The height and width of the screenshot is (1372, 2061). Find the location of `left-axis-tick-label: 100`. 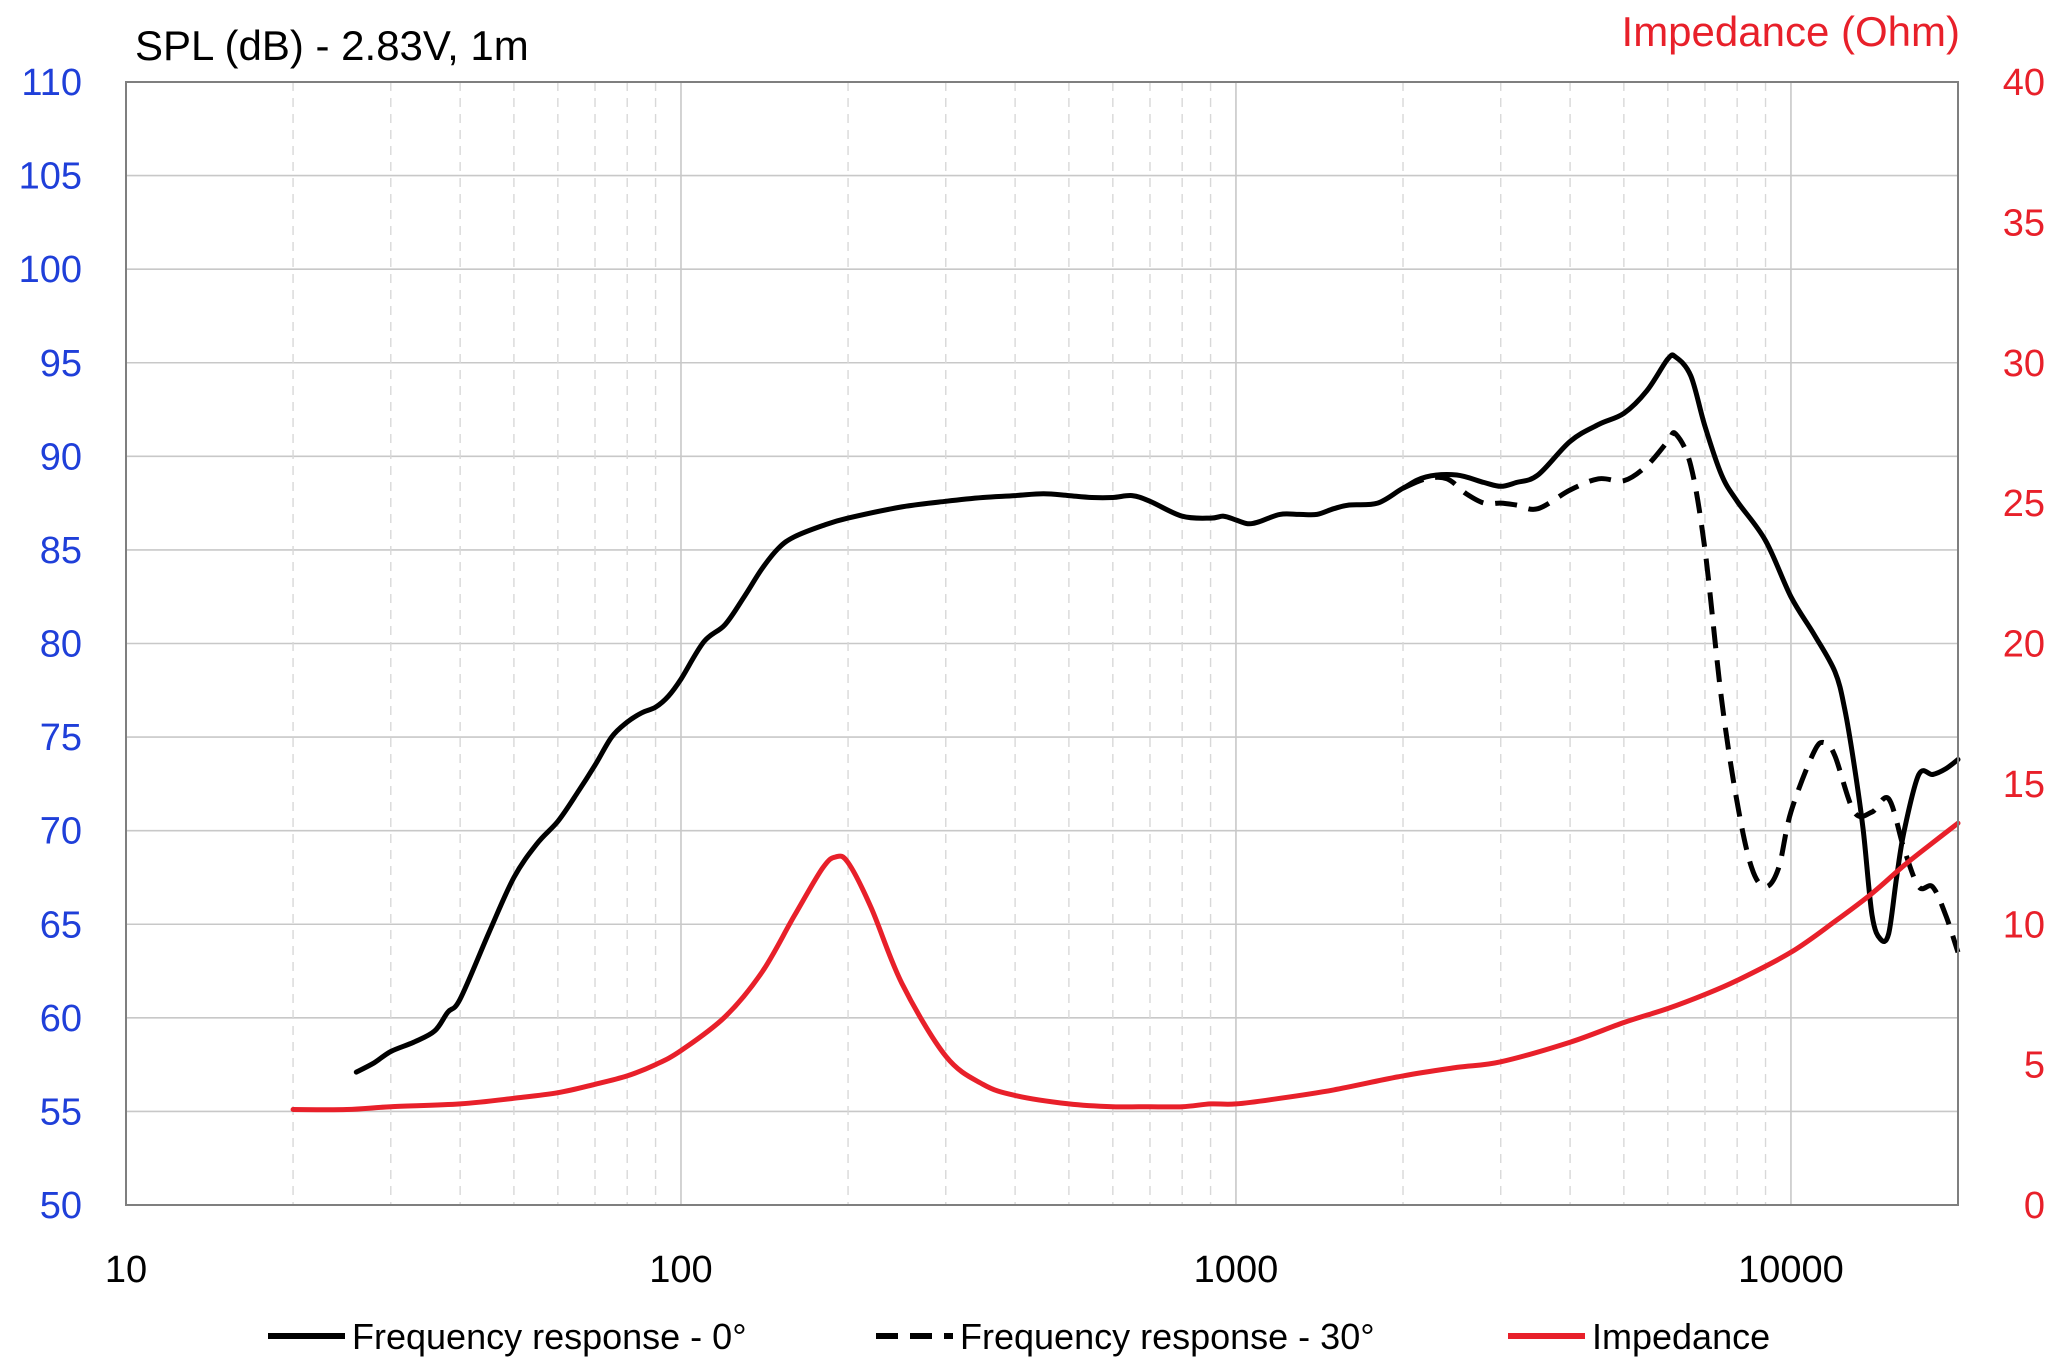

left-axis-tick-label: 100 is located at coordinates (50, 270).